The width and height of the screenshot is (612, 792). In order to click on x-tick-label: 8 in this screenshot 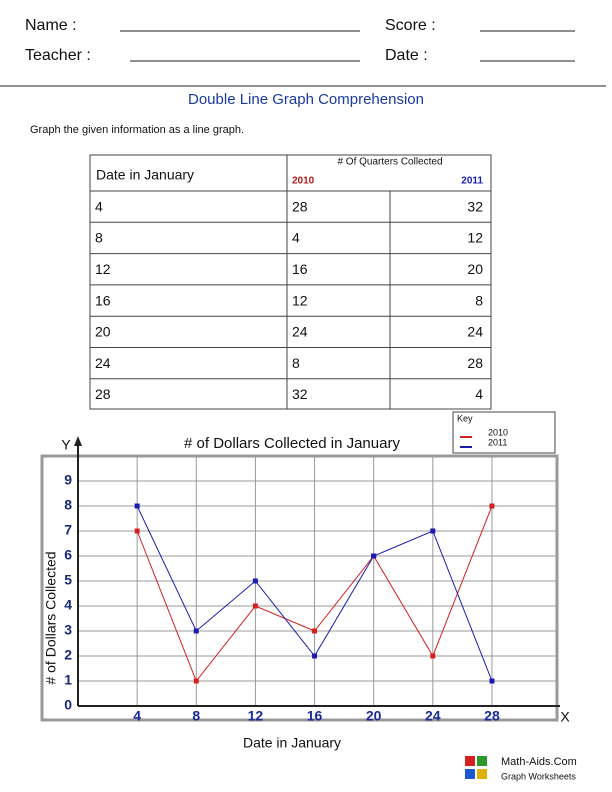, I will do `click(196, 716)`.